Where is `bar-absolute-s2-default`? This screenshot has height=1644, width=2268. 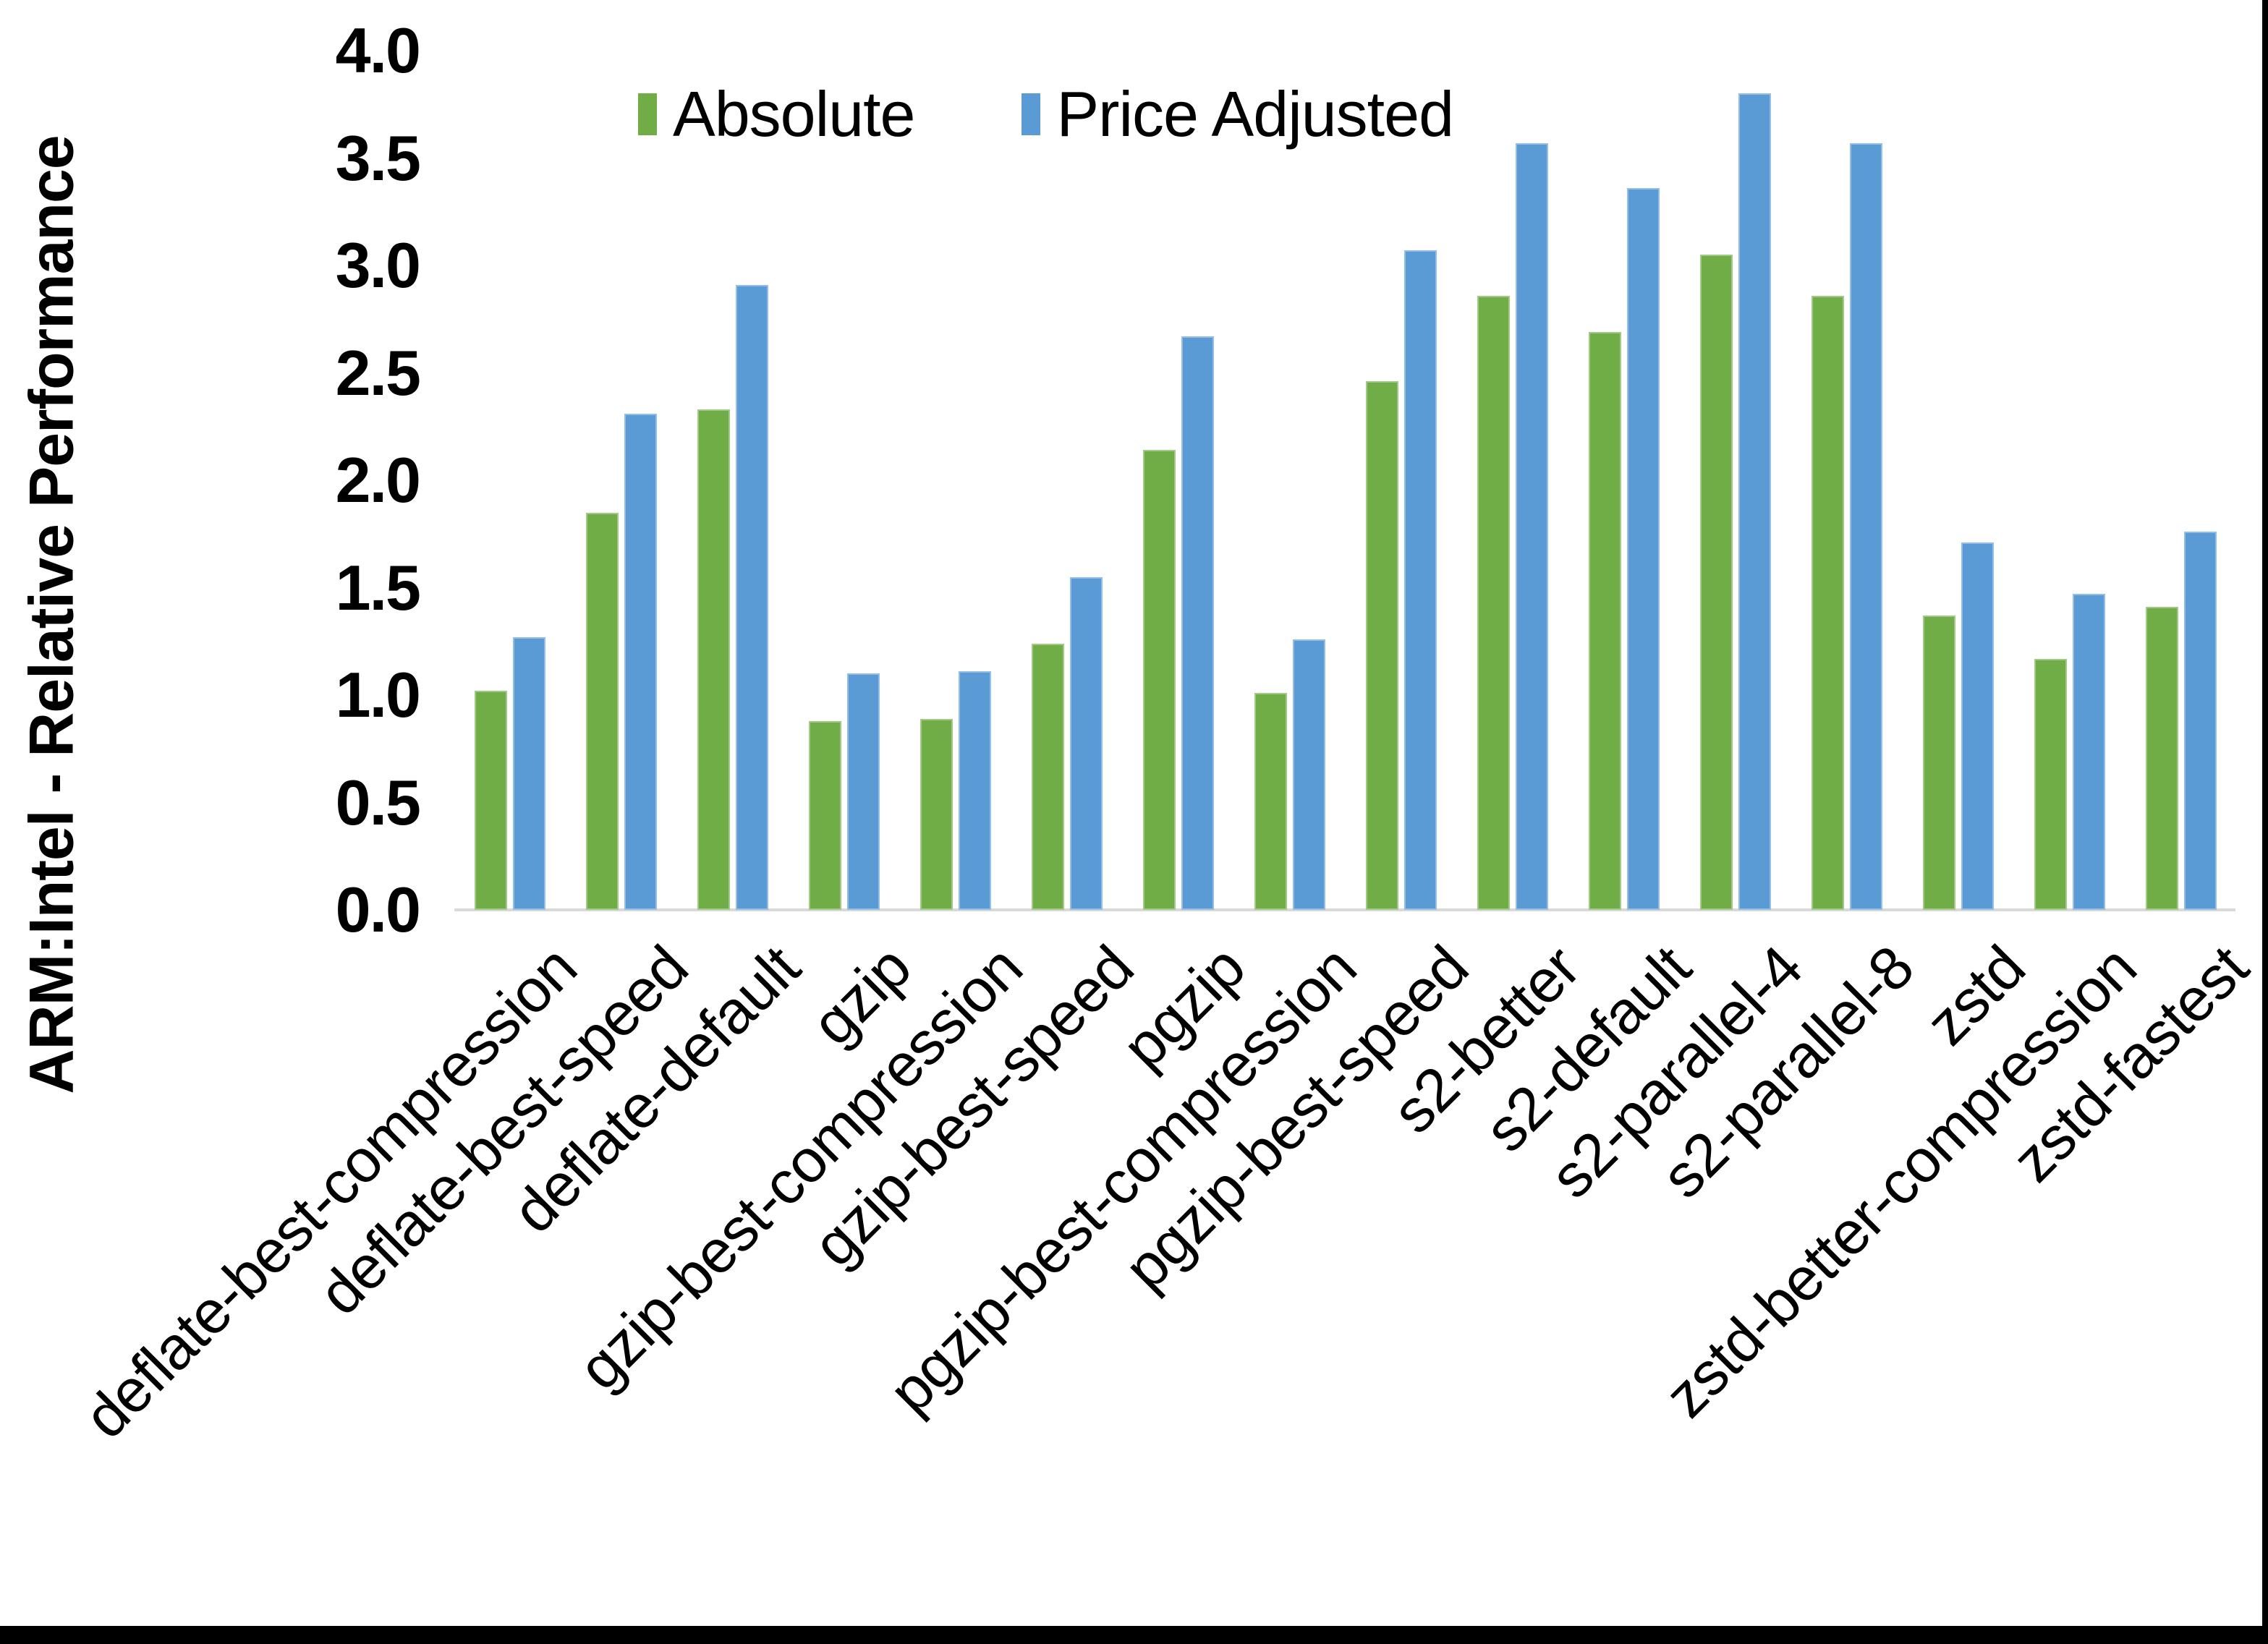
bar-absolute-s2-default is located at coordinates (1605, 621).